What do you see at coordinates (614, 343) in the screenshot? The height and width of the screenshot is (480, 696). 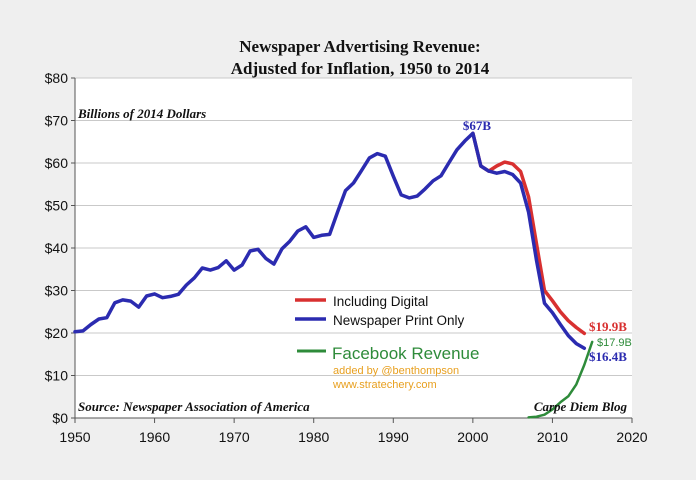 I see `annotation-facebook-end: $17.9B` at bounding box center [614, 343].